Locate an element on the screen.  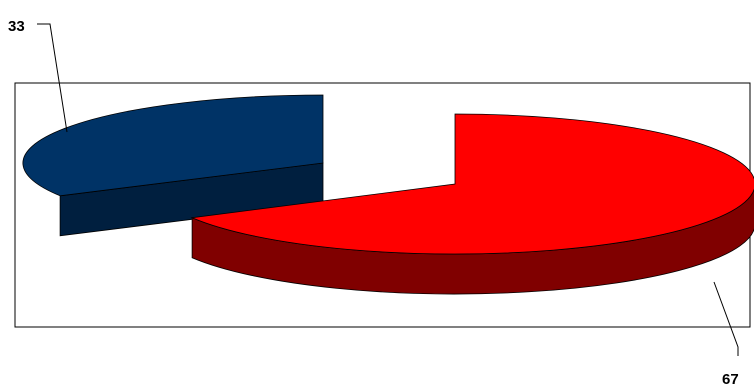
slice-blue is located at coordinates (173, 165).